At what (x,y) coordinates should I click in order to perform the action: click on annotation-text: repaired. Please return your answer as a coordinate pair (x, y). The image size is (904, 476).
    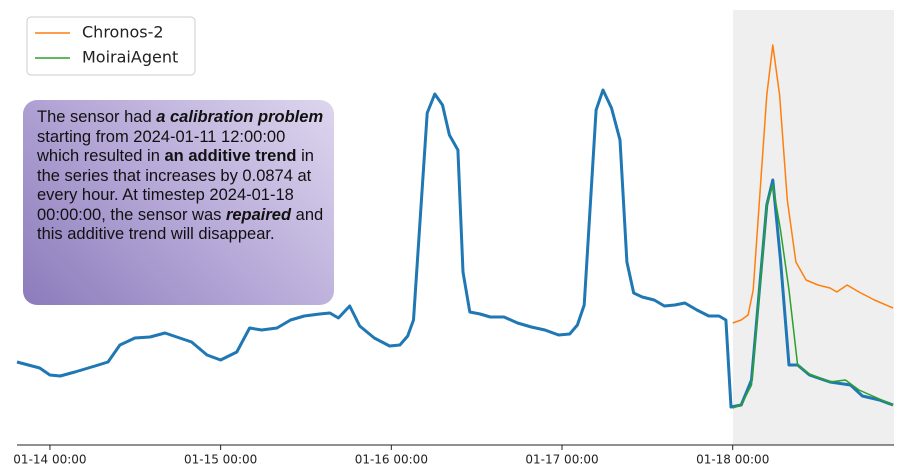
    Looking at the image, I should click on (258, 214).